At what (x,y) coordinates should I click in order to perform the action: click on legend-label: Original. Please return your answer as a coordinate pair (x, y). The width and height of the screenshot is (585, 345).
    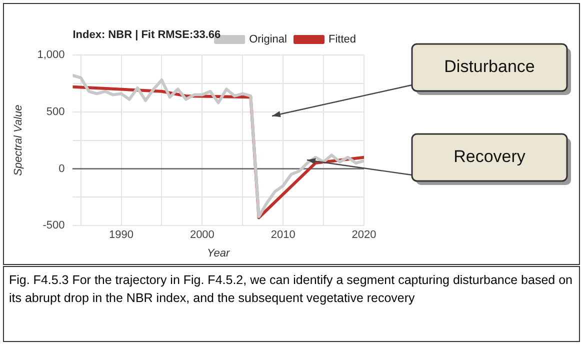
    Looking at the image, I should click on (268, 40).